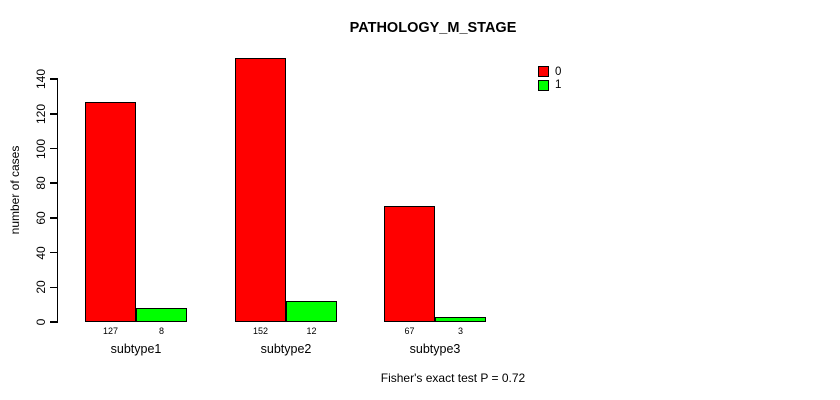  Describe the element at coordinates (409, 264) in the screenshot. I see `bar-0-subtype3` at that location.